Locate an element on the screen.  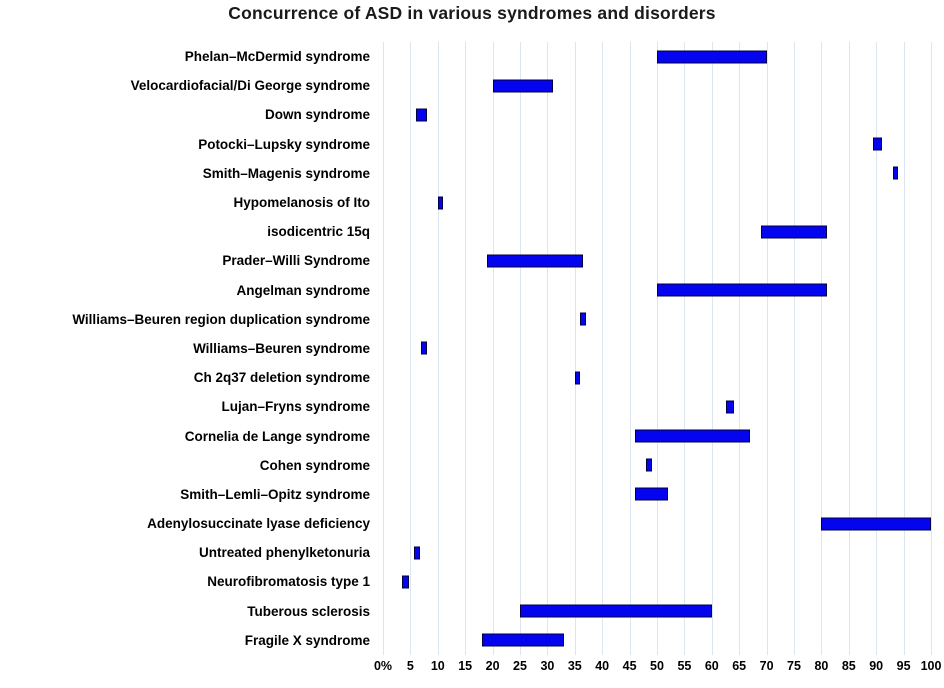
category-label: Adenylosuccinate lyase deficiency is located at coordinates (258, 524).